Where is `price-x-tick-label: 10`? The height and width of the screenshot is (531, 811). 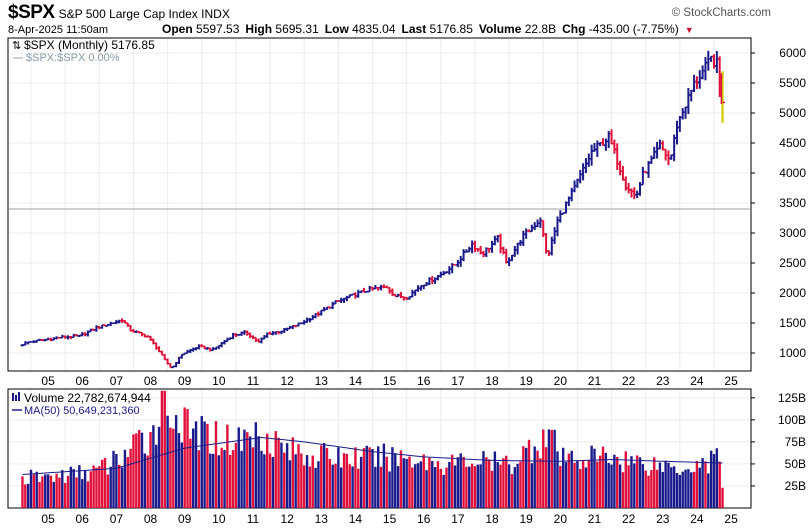 price-x-tick-label: 10 is located at coordinates (219, 381).